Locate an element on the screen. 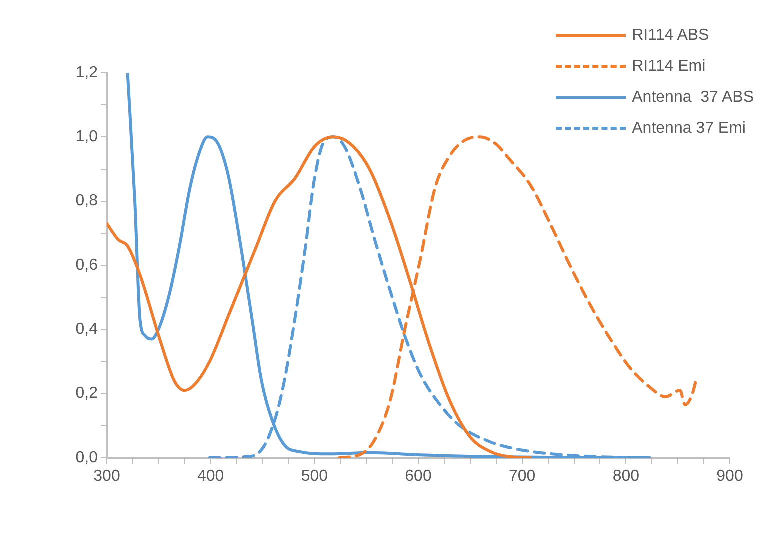 This screenshot has height=535, width=758. y-tick-label: 0,4 is located at coordinates (87, 329).